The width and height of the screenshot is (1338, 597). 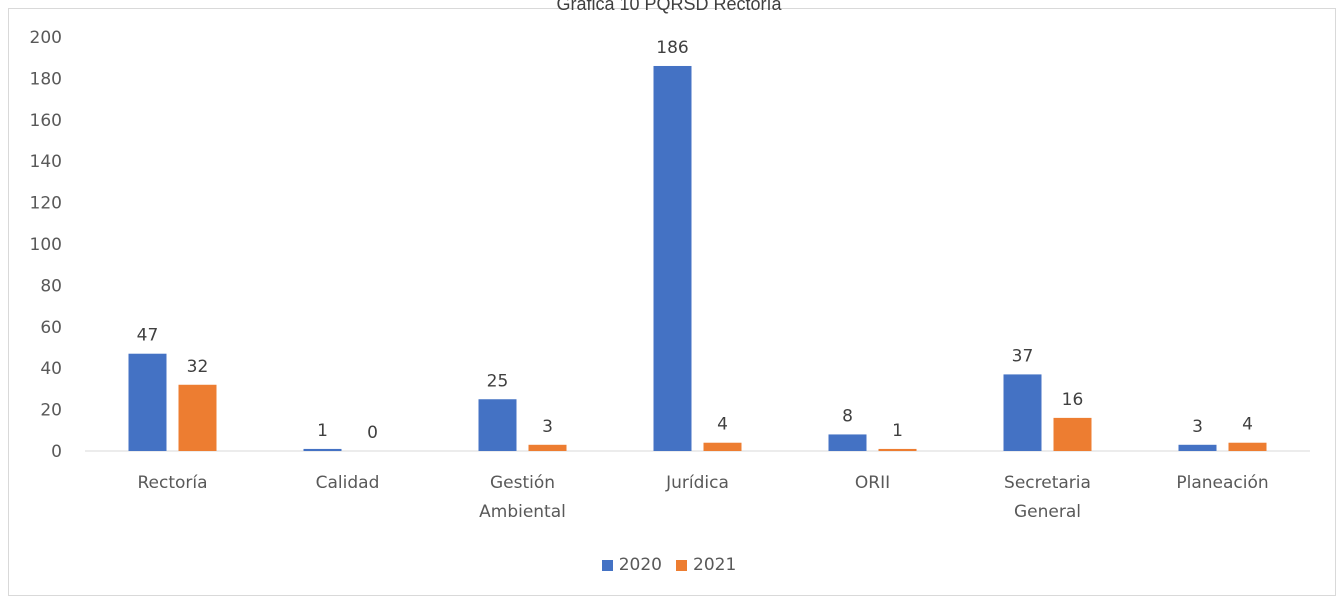 I want to click on y-tick-label: 140, so click(x=46, y=162).